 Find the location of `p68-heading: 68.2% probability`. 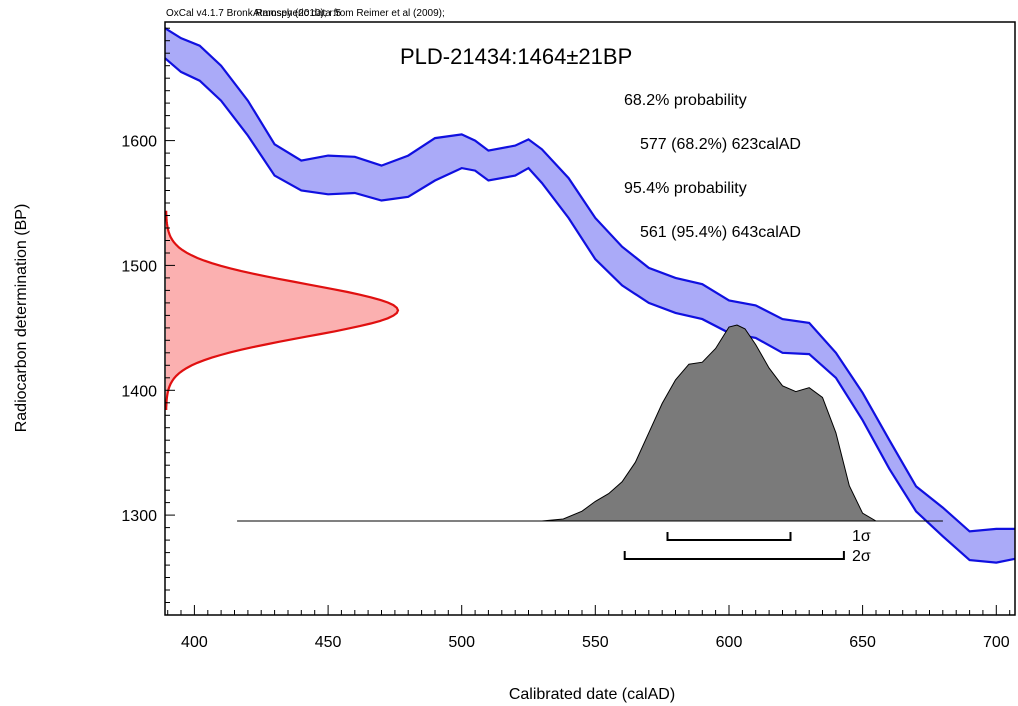

p68-heading: 68.2% probability is located at coordinates (685, 100).